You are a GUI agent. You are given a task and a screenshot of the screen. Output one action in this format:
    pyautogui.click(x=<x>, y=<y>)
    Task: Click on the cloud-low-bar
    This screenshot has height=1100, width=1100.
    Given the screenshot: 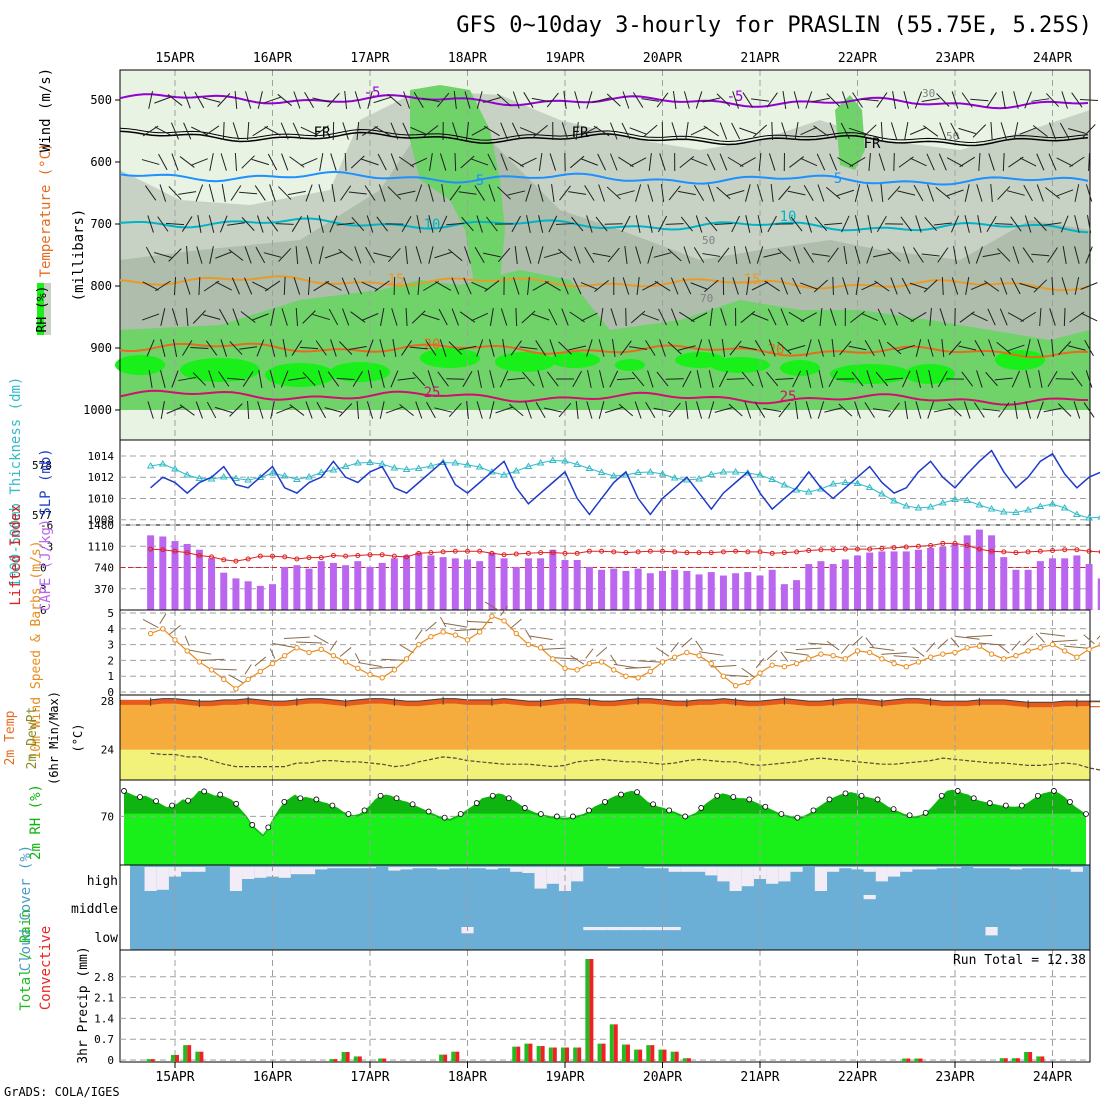 What is the action you would take?
    pyautogui.click(x=674, y=929)
    